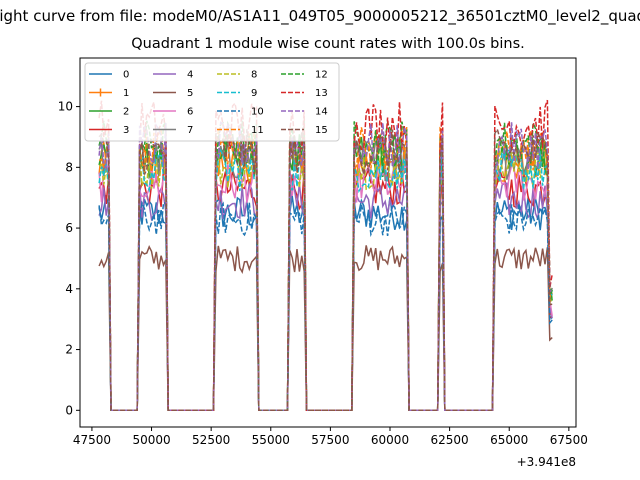  I want to click on legend-label-3: 3, so click(126, 130).